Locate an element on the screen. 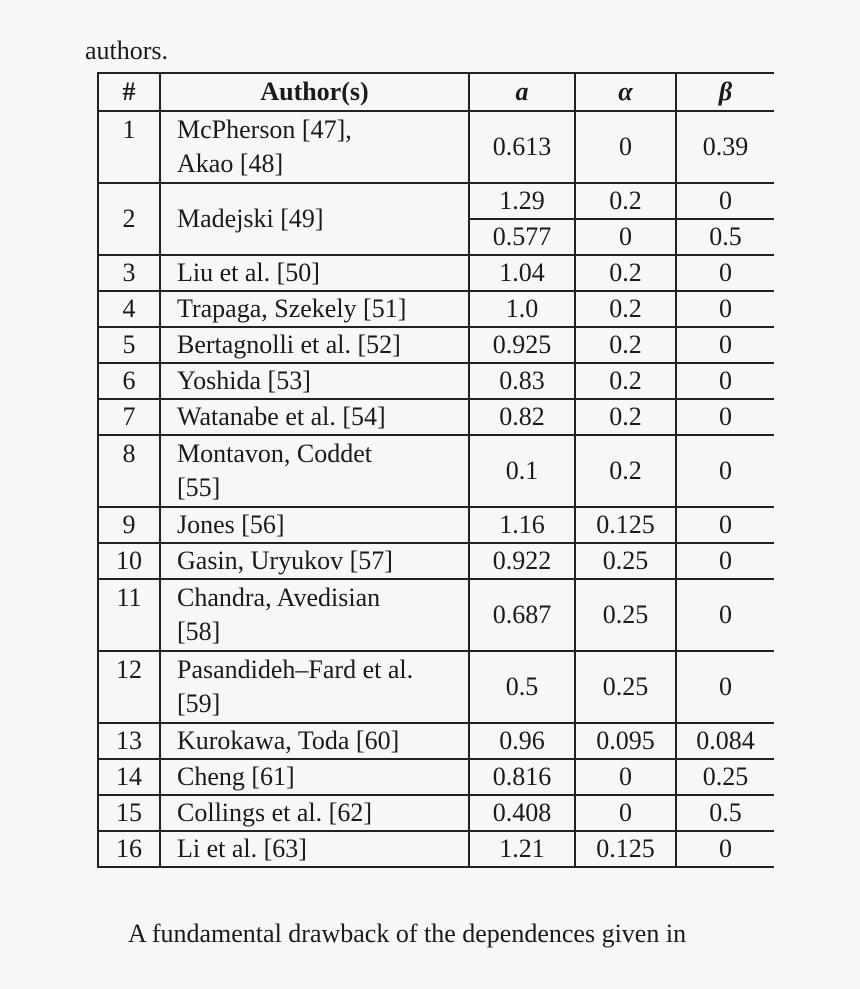  row-number: 10 is located at coordinates (129, 561).